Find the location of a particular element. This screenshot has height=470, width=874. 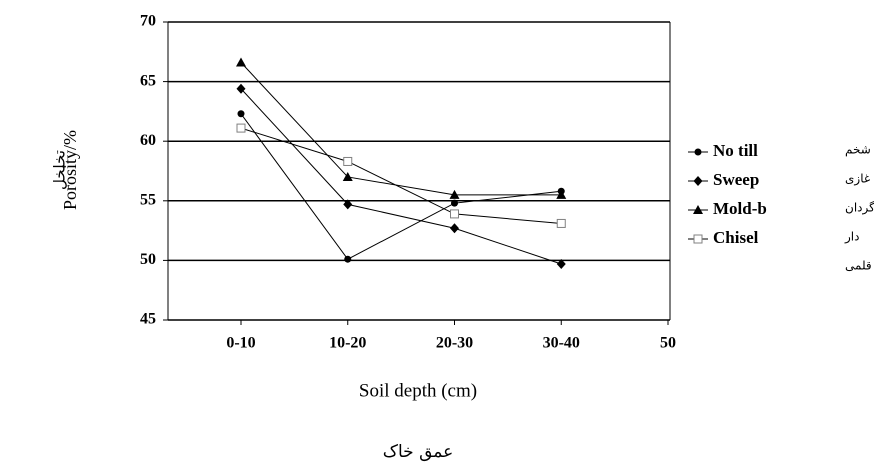

legend-fa: دار is located at coordinates (851, 237).